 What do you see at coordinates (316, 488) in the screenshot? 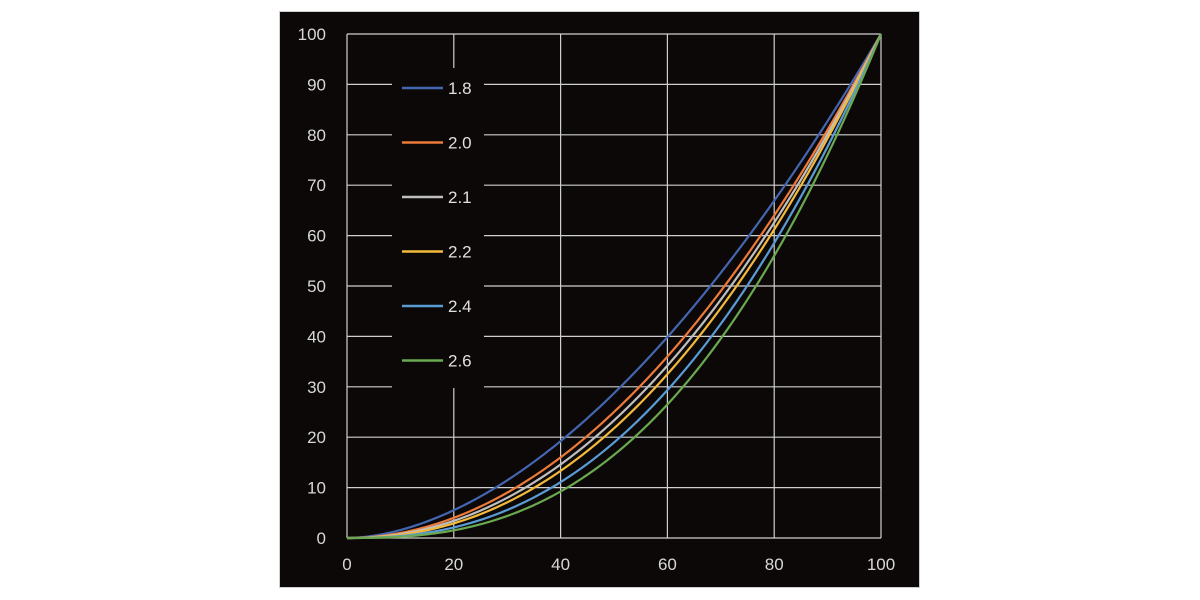
I see `y-tick-label: 10` at bounding box center [316, 488].